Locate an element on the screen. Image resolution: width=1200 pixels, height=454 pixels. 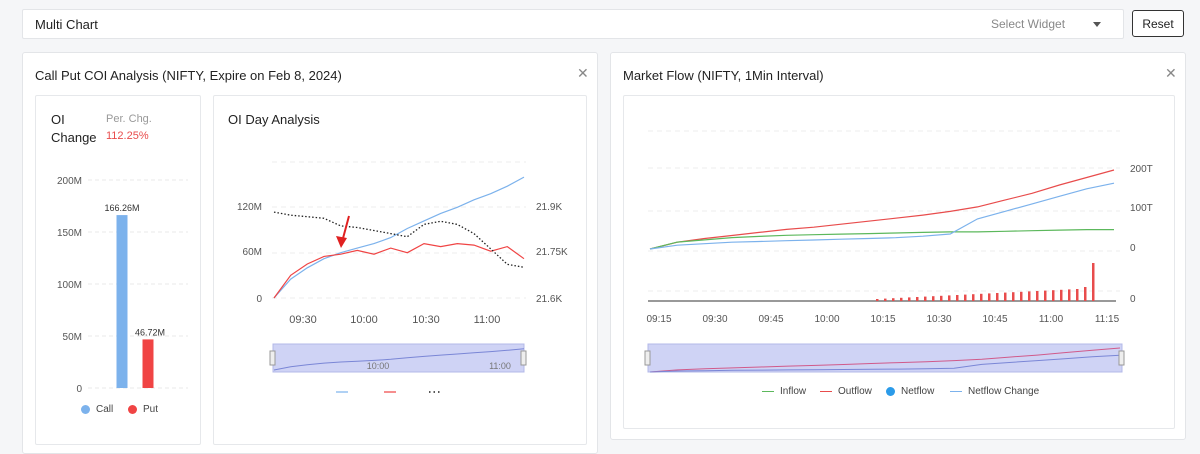
legend-label: Call is located at coordinates (105, 409).